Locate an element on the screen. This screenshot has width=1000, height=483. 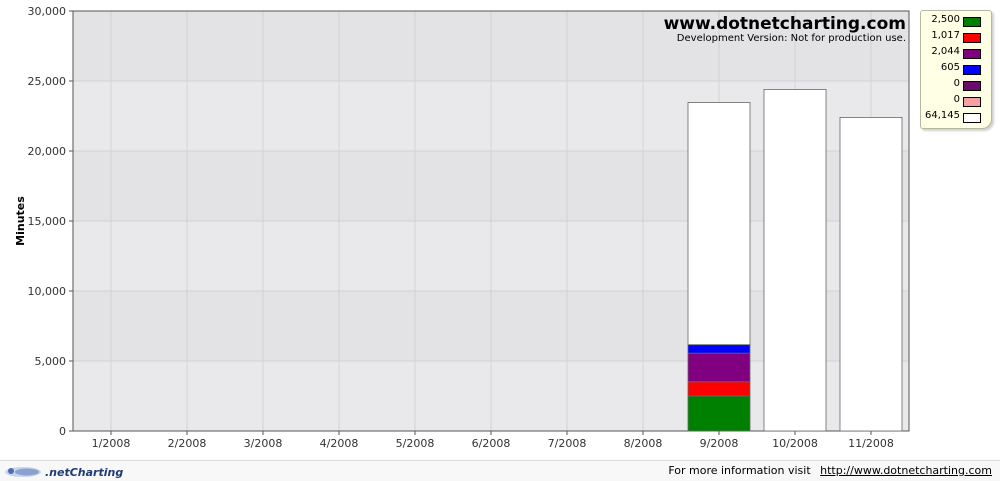
legend-value: 2,044 is located at coordinates (945, 51).